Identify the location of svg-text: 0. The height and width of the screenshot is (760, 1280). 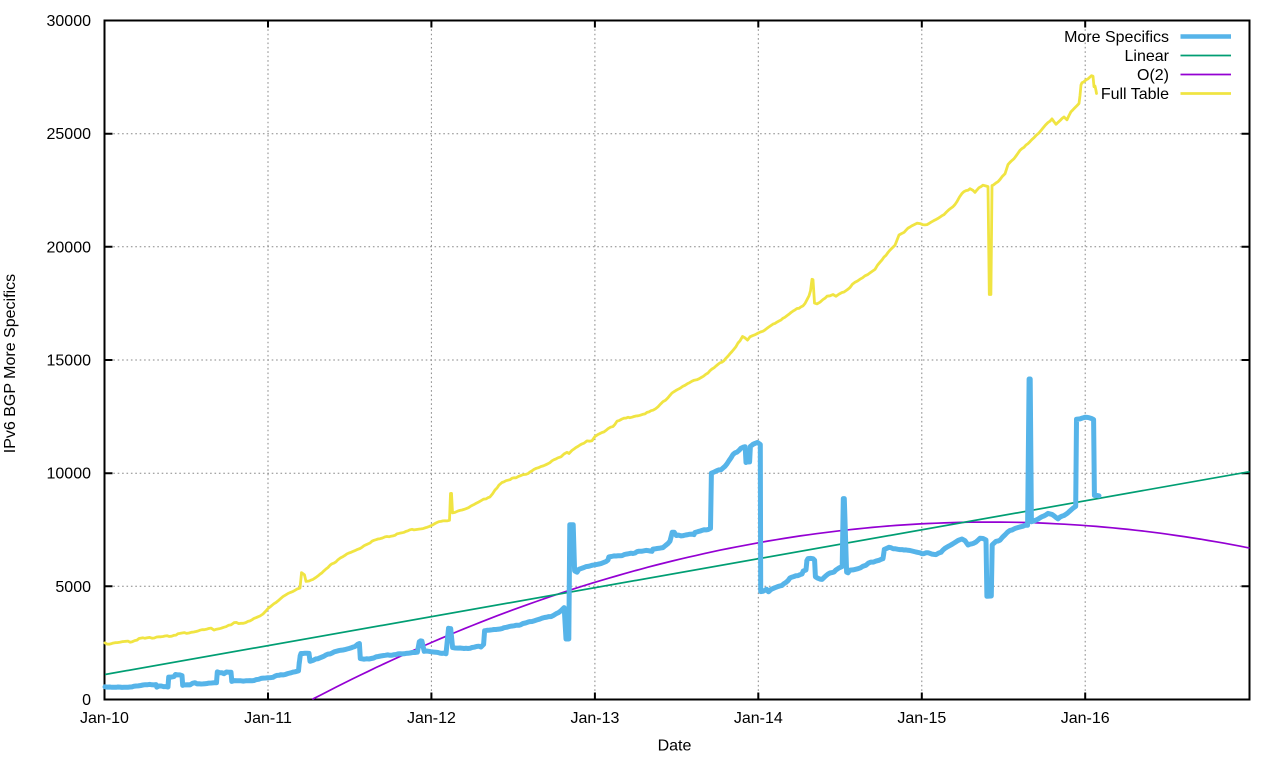
(86, 700).